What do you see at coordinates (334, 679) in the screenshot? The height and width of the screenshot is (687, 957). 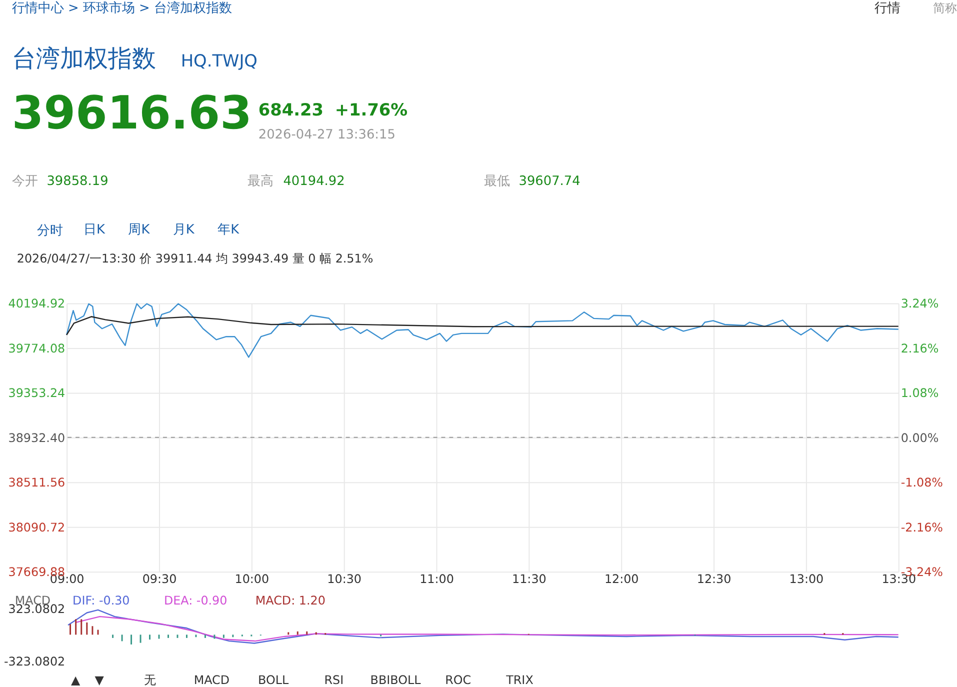 I see `text: RSI` at bounding box center [334, 679].